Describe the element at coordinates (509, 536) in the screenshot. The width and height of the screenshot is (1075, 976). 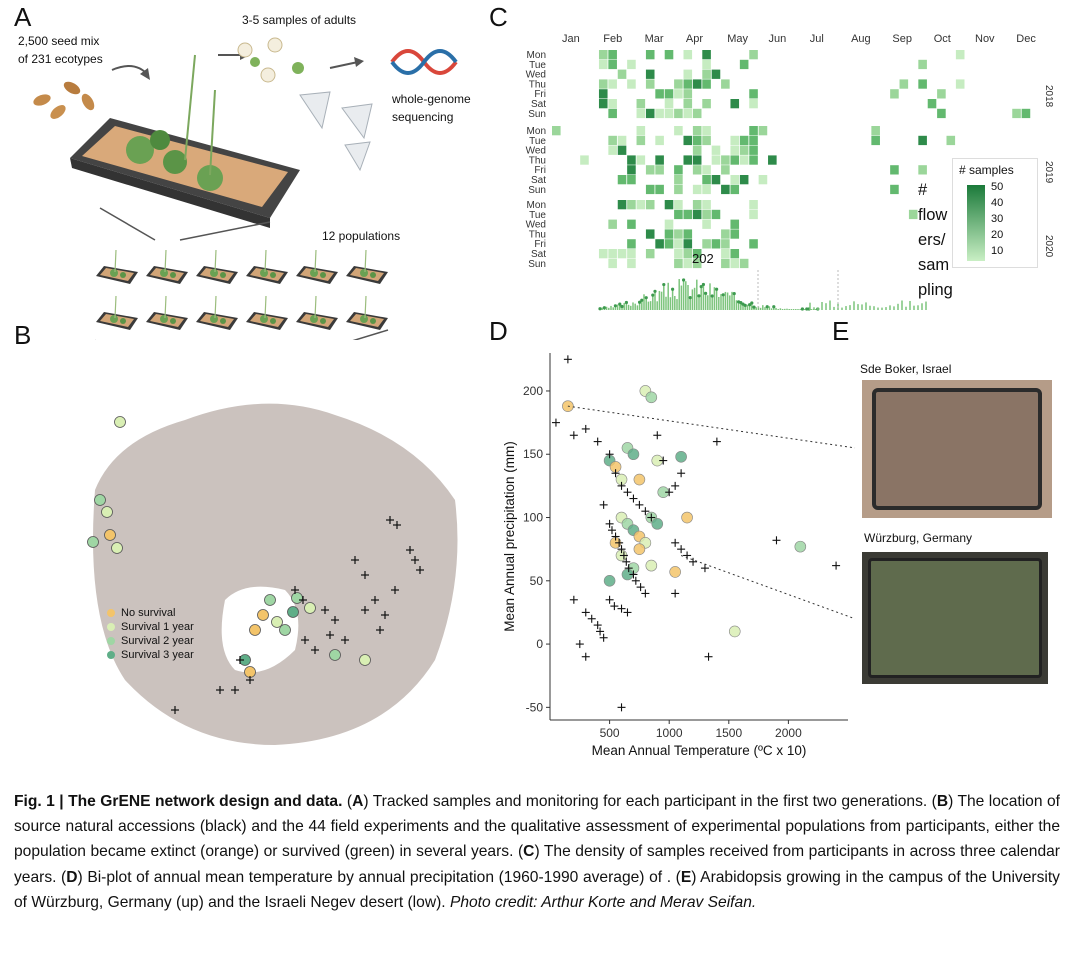
I see `y-axis-label: Mean Annual precipitation (mm)` at that location.